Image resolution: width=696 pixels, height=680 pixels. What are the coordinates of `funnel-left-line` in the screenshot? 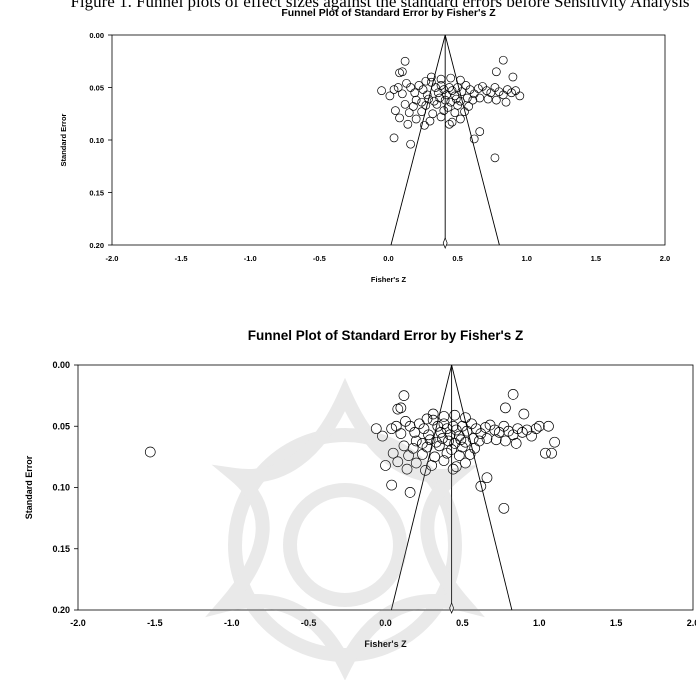 It's located at (421, 487).